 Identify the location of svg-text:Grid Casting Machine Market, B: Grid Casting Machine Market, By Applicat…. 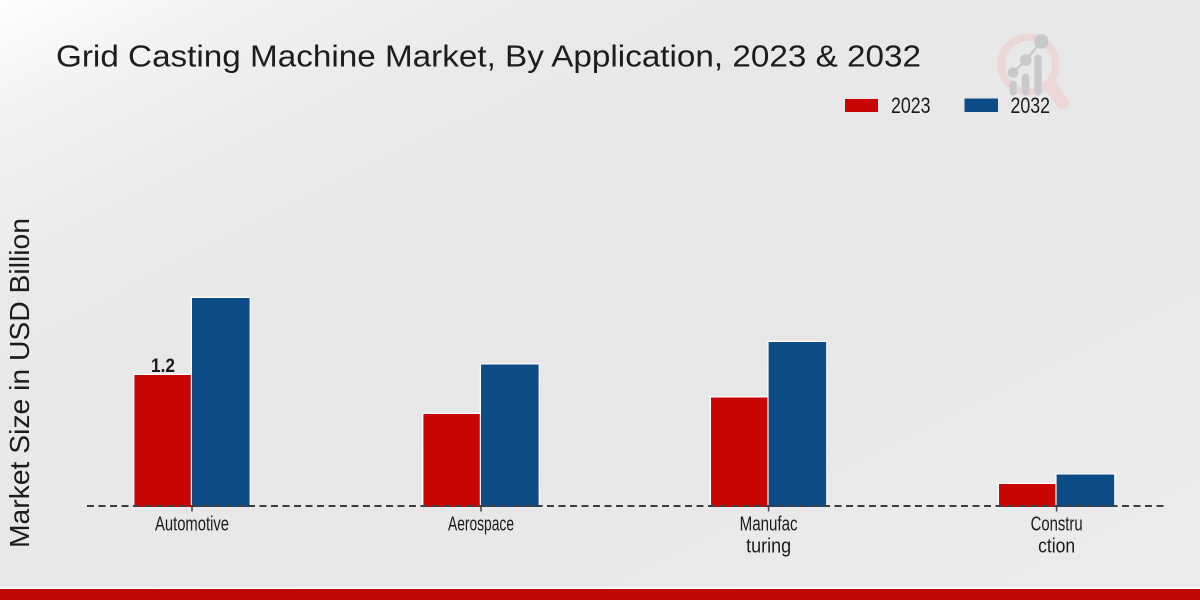
(488, 56).